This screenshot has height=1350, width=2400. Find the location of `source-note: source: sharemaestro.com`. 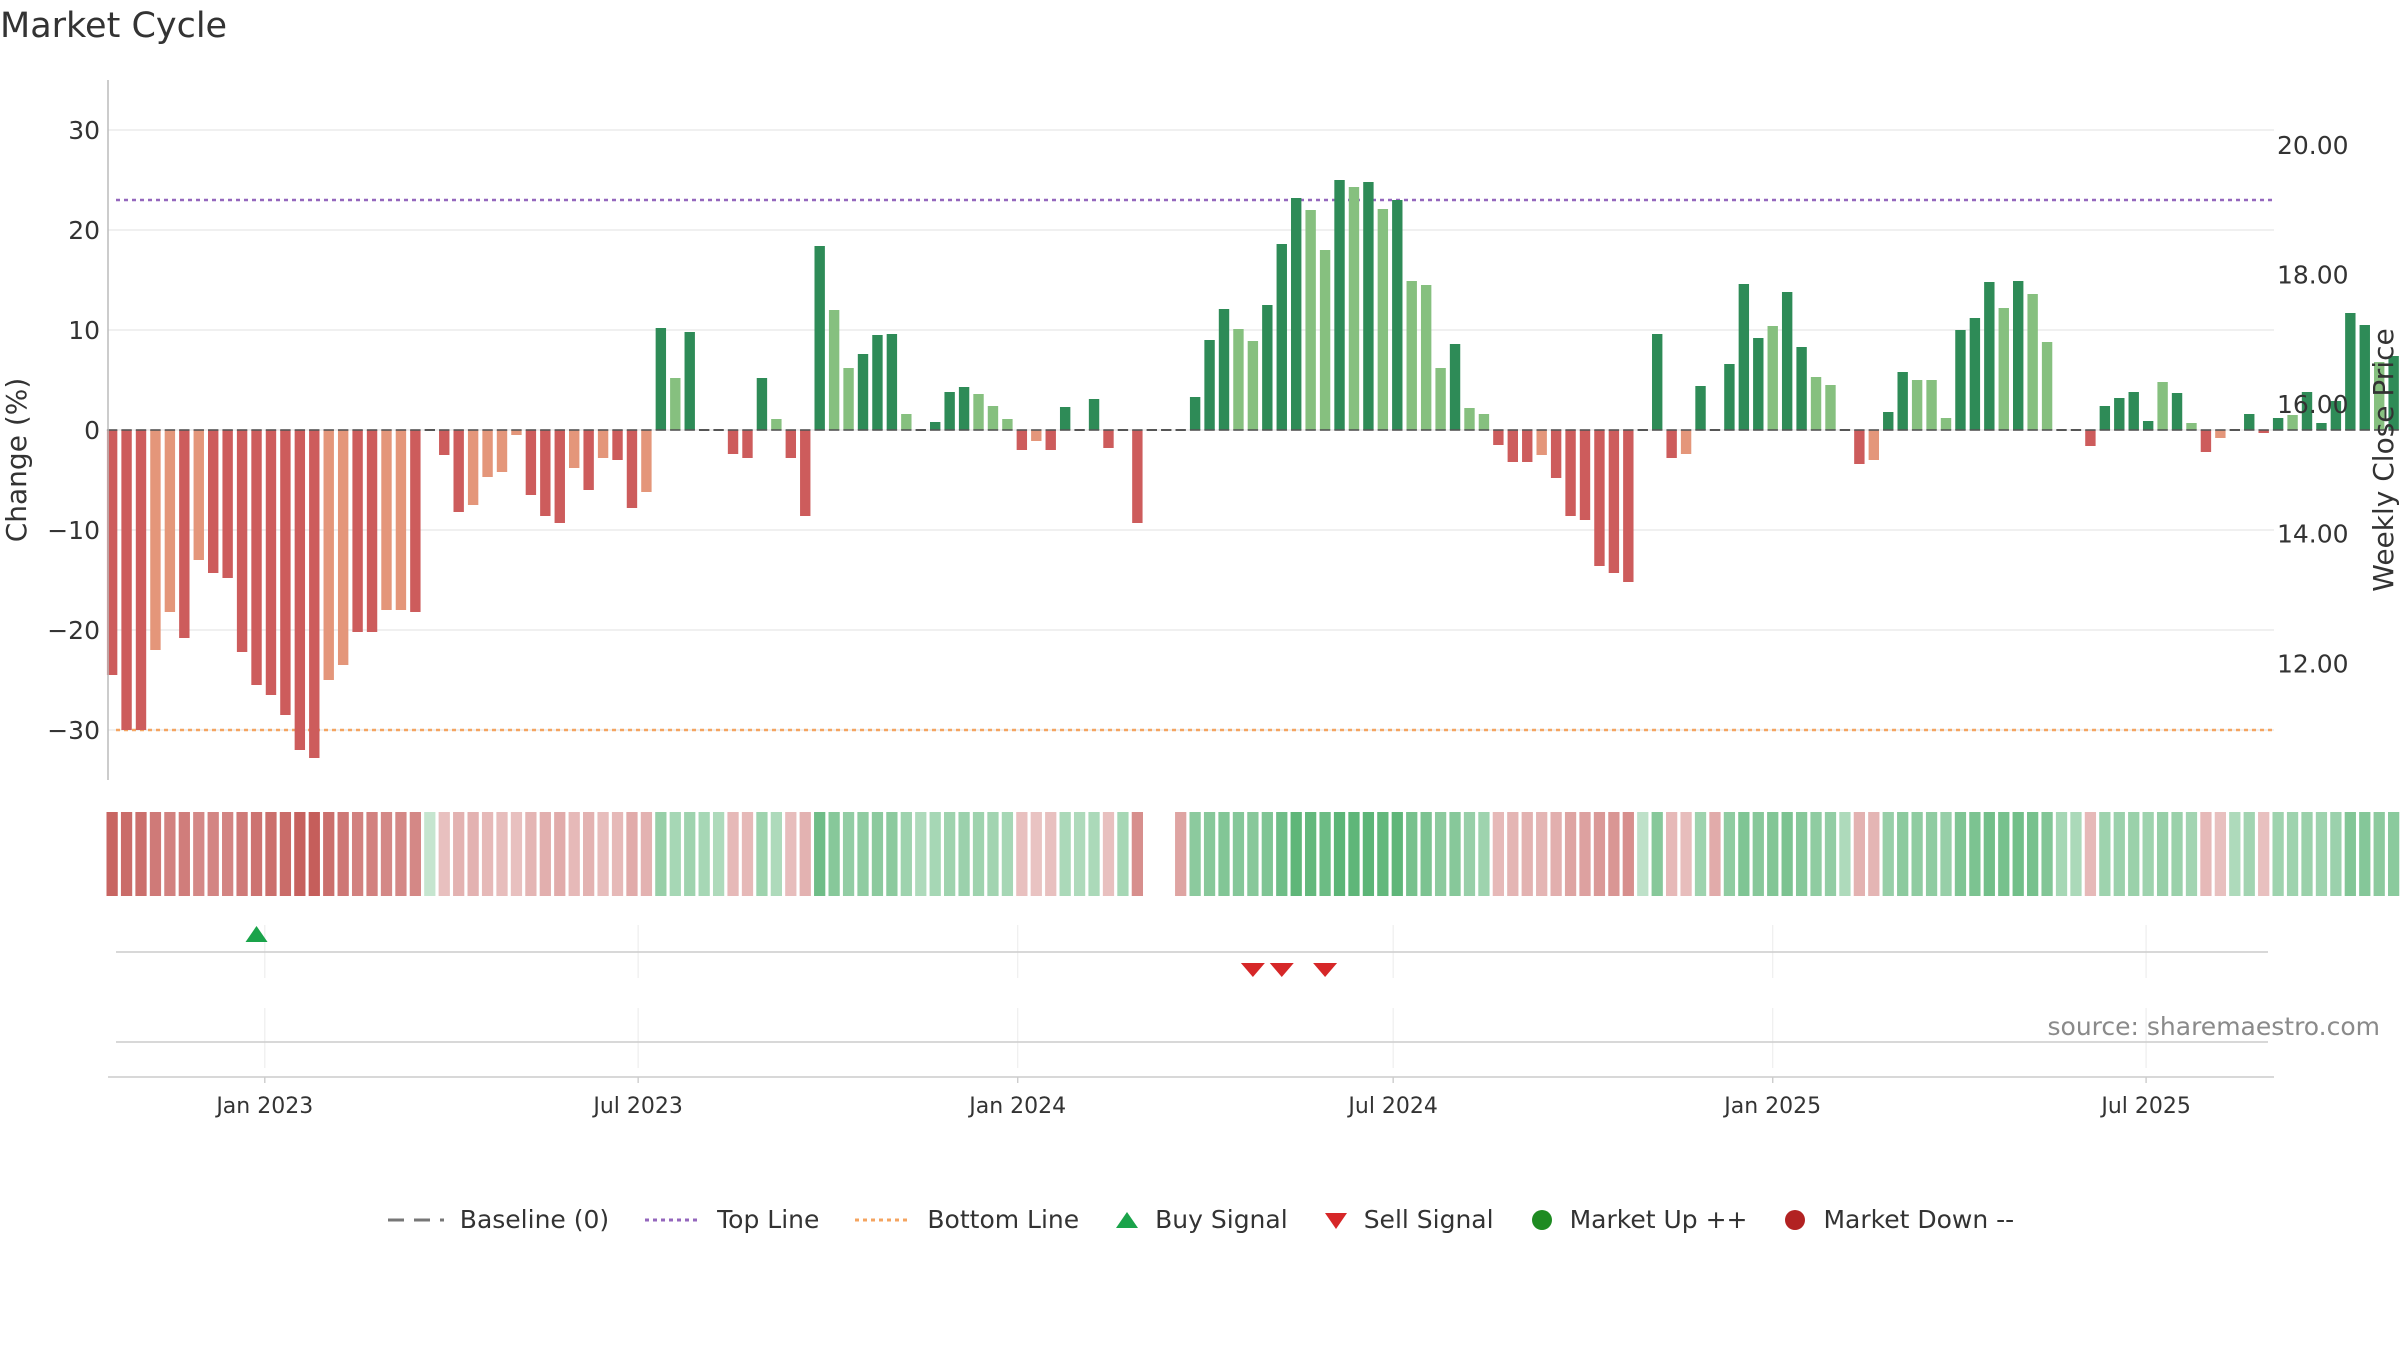

source-note: source: sharemaestro.com is located at coordinates (2214, 1026).